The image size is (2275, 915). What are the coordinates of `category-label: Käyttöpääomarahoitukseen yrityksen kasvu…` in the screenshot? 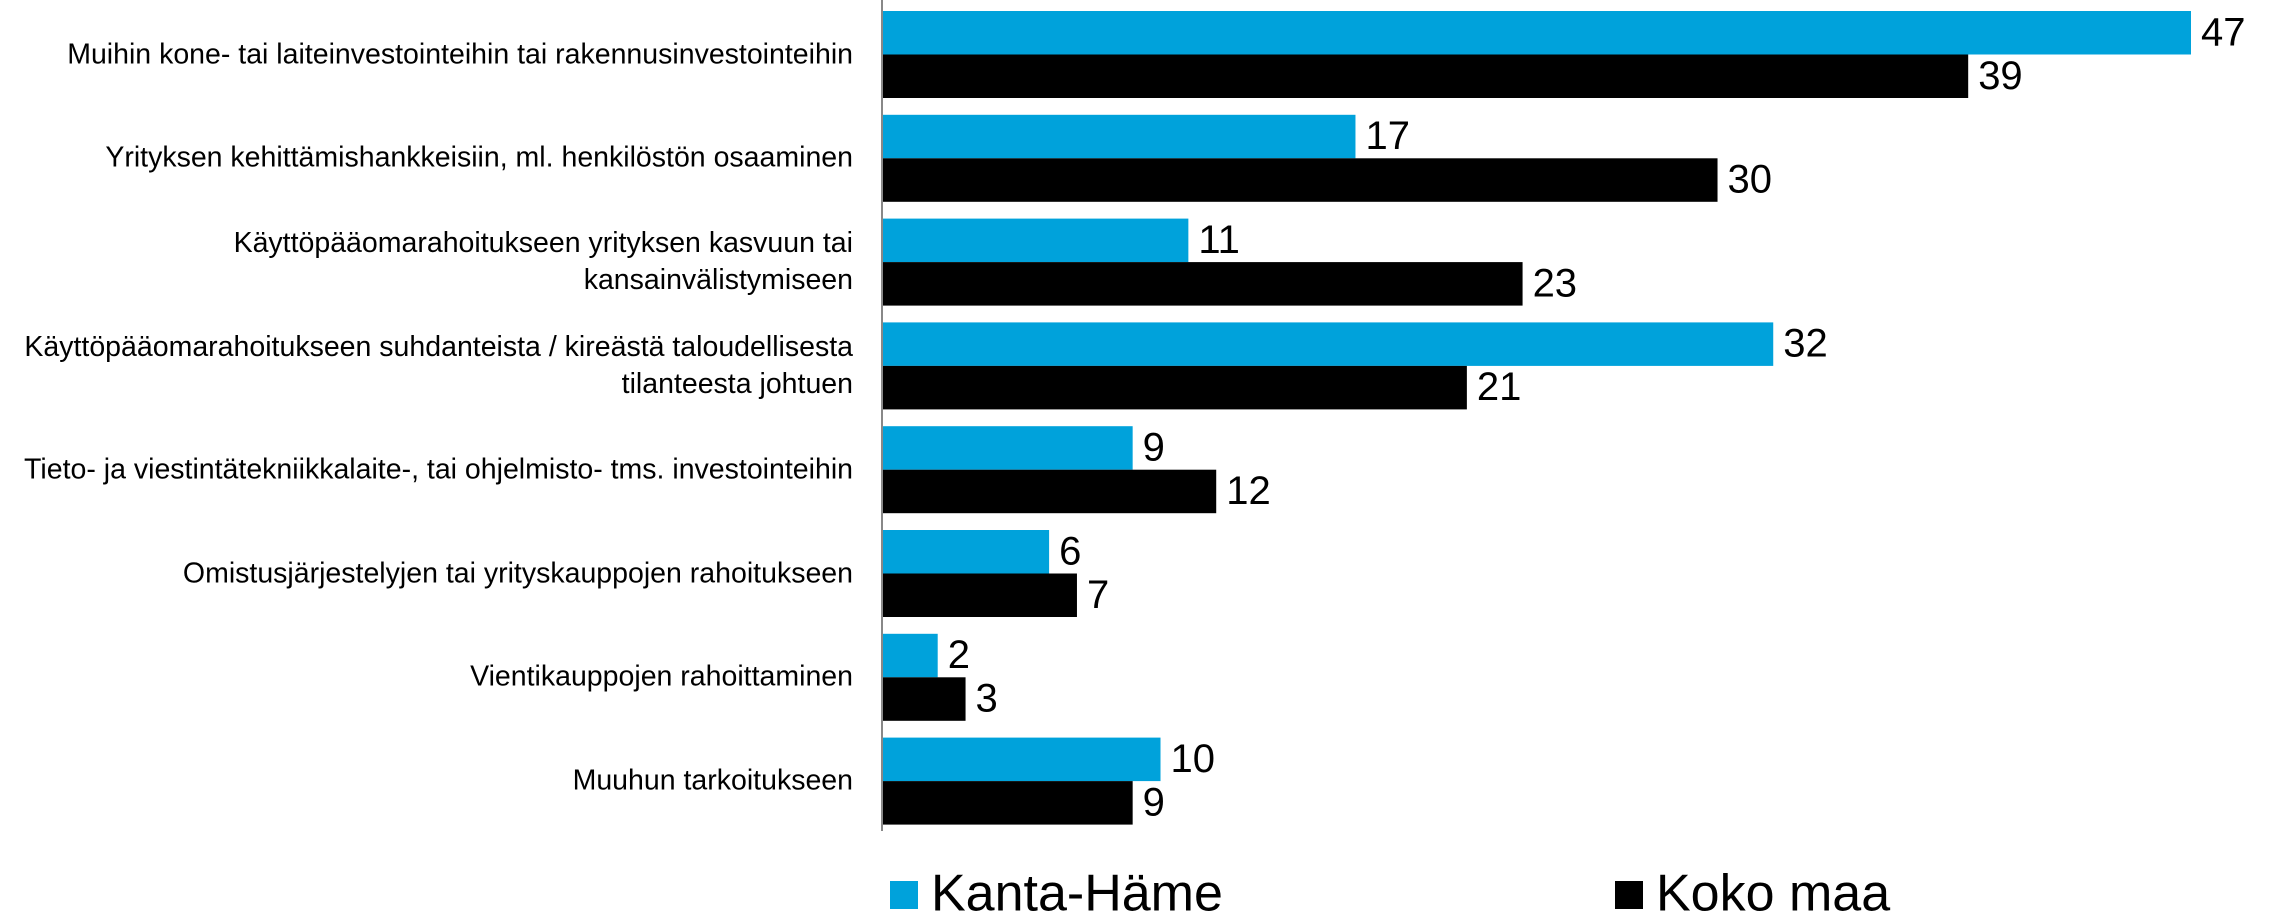 It's located at (543, 262).